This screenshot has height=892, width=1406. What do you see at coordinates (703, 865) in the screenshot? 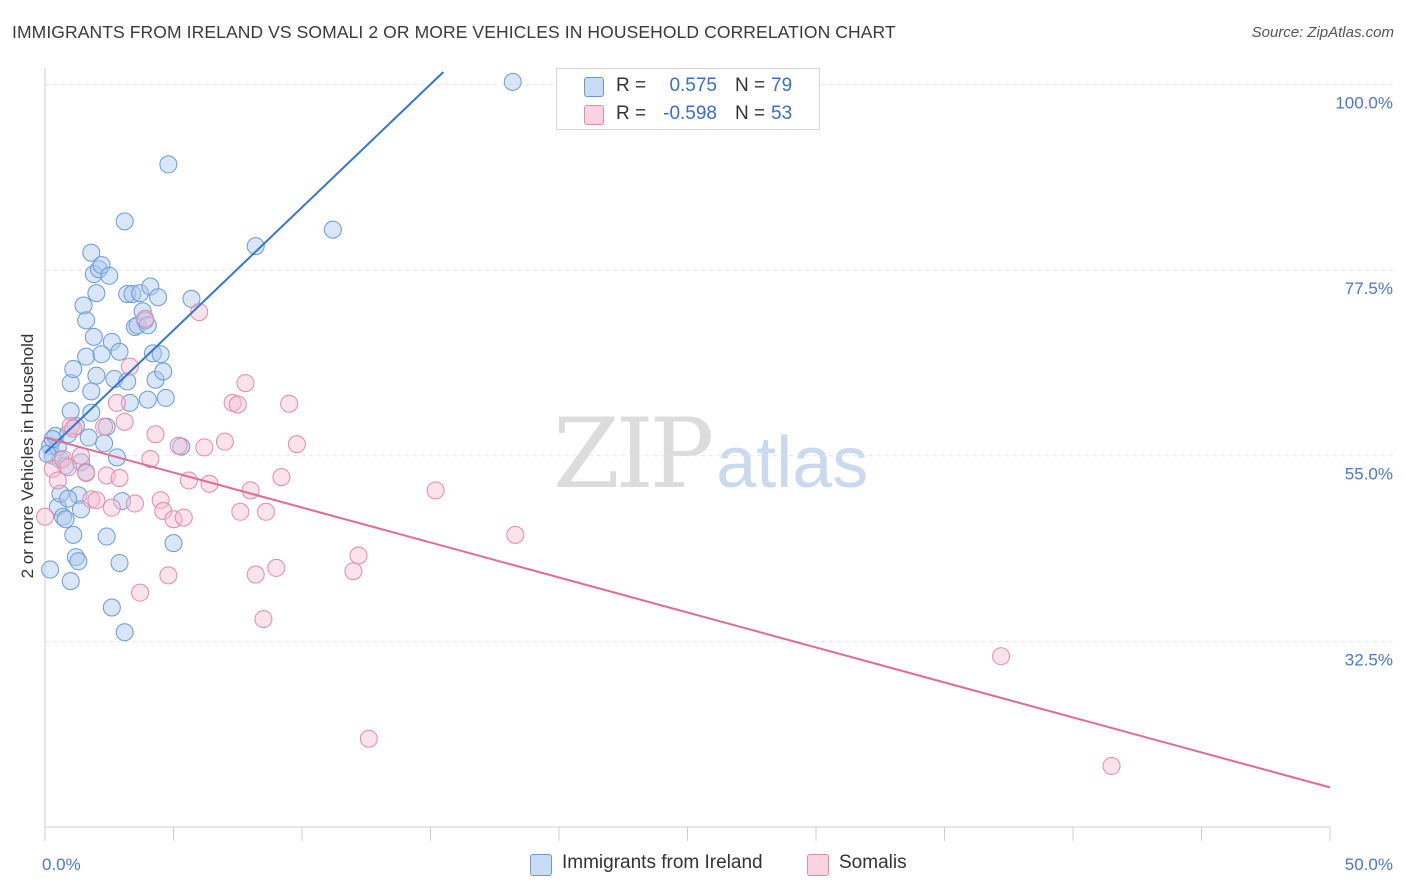
I see `series-legend: Immigrants from Ireland Somalis` at bounding box center [703, 865].